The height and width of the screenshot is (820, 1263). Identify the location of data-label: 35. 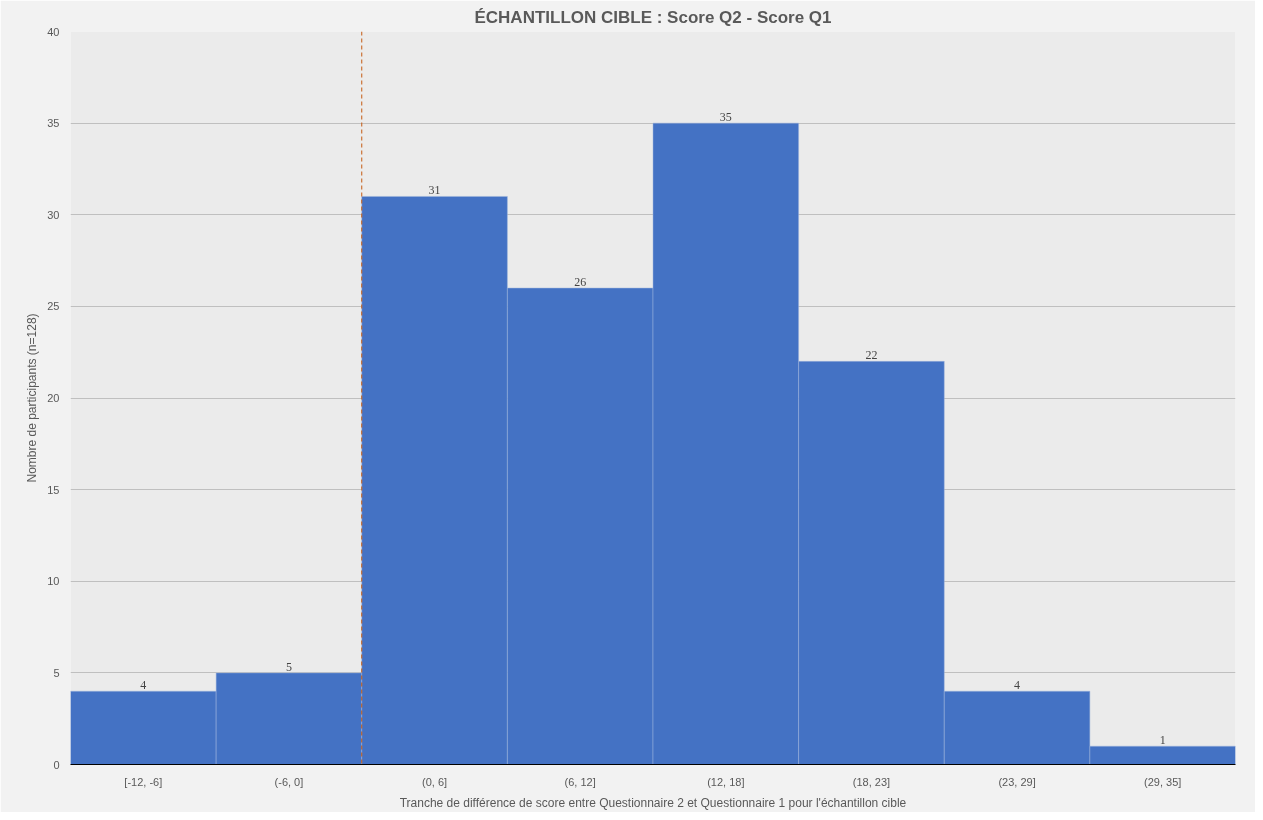
(725, 117).